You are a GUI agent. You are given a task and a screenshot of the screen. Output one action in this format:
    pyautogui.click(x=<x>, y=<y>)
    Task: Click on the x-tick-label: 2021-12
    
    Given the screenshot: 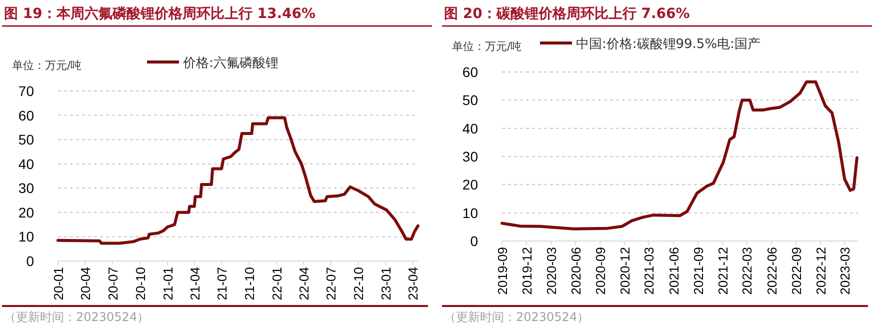 What is the action you would take?
    pyautogui.click(x=723, y=271)
    